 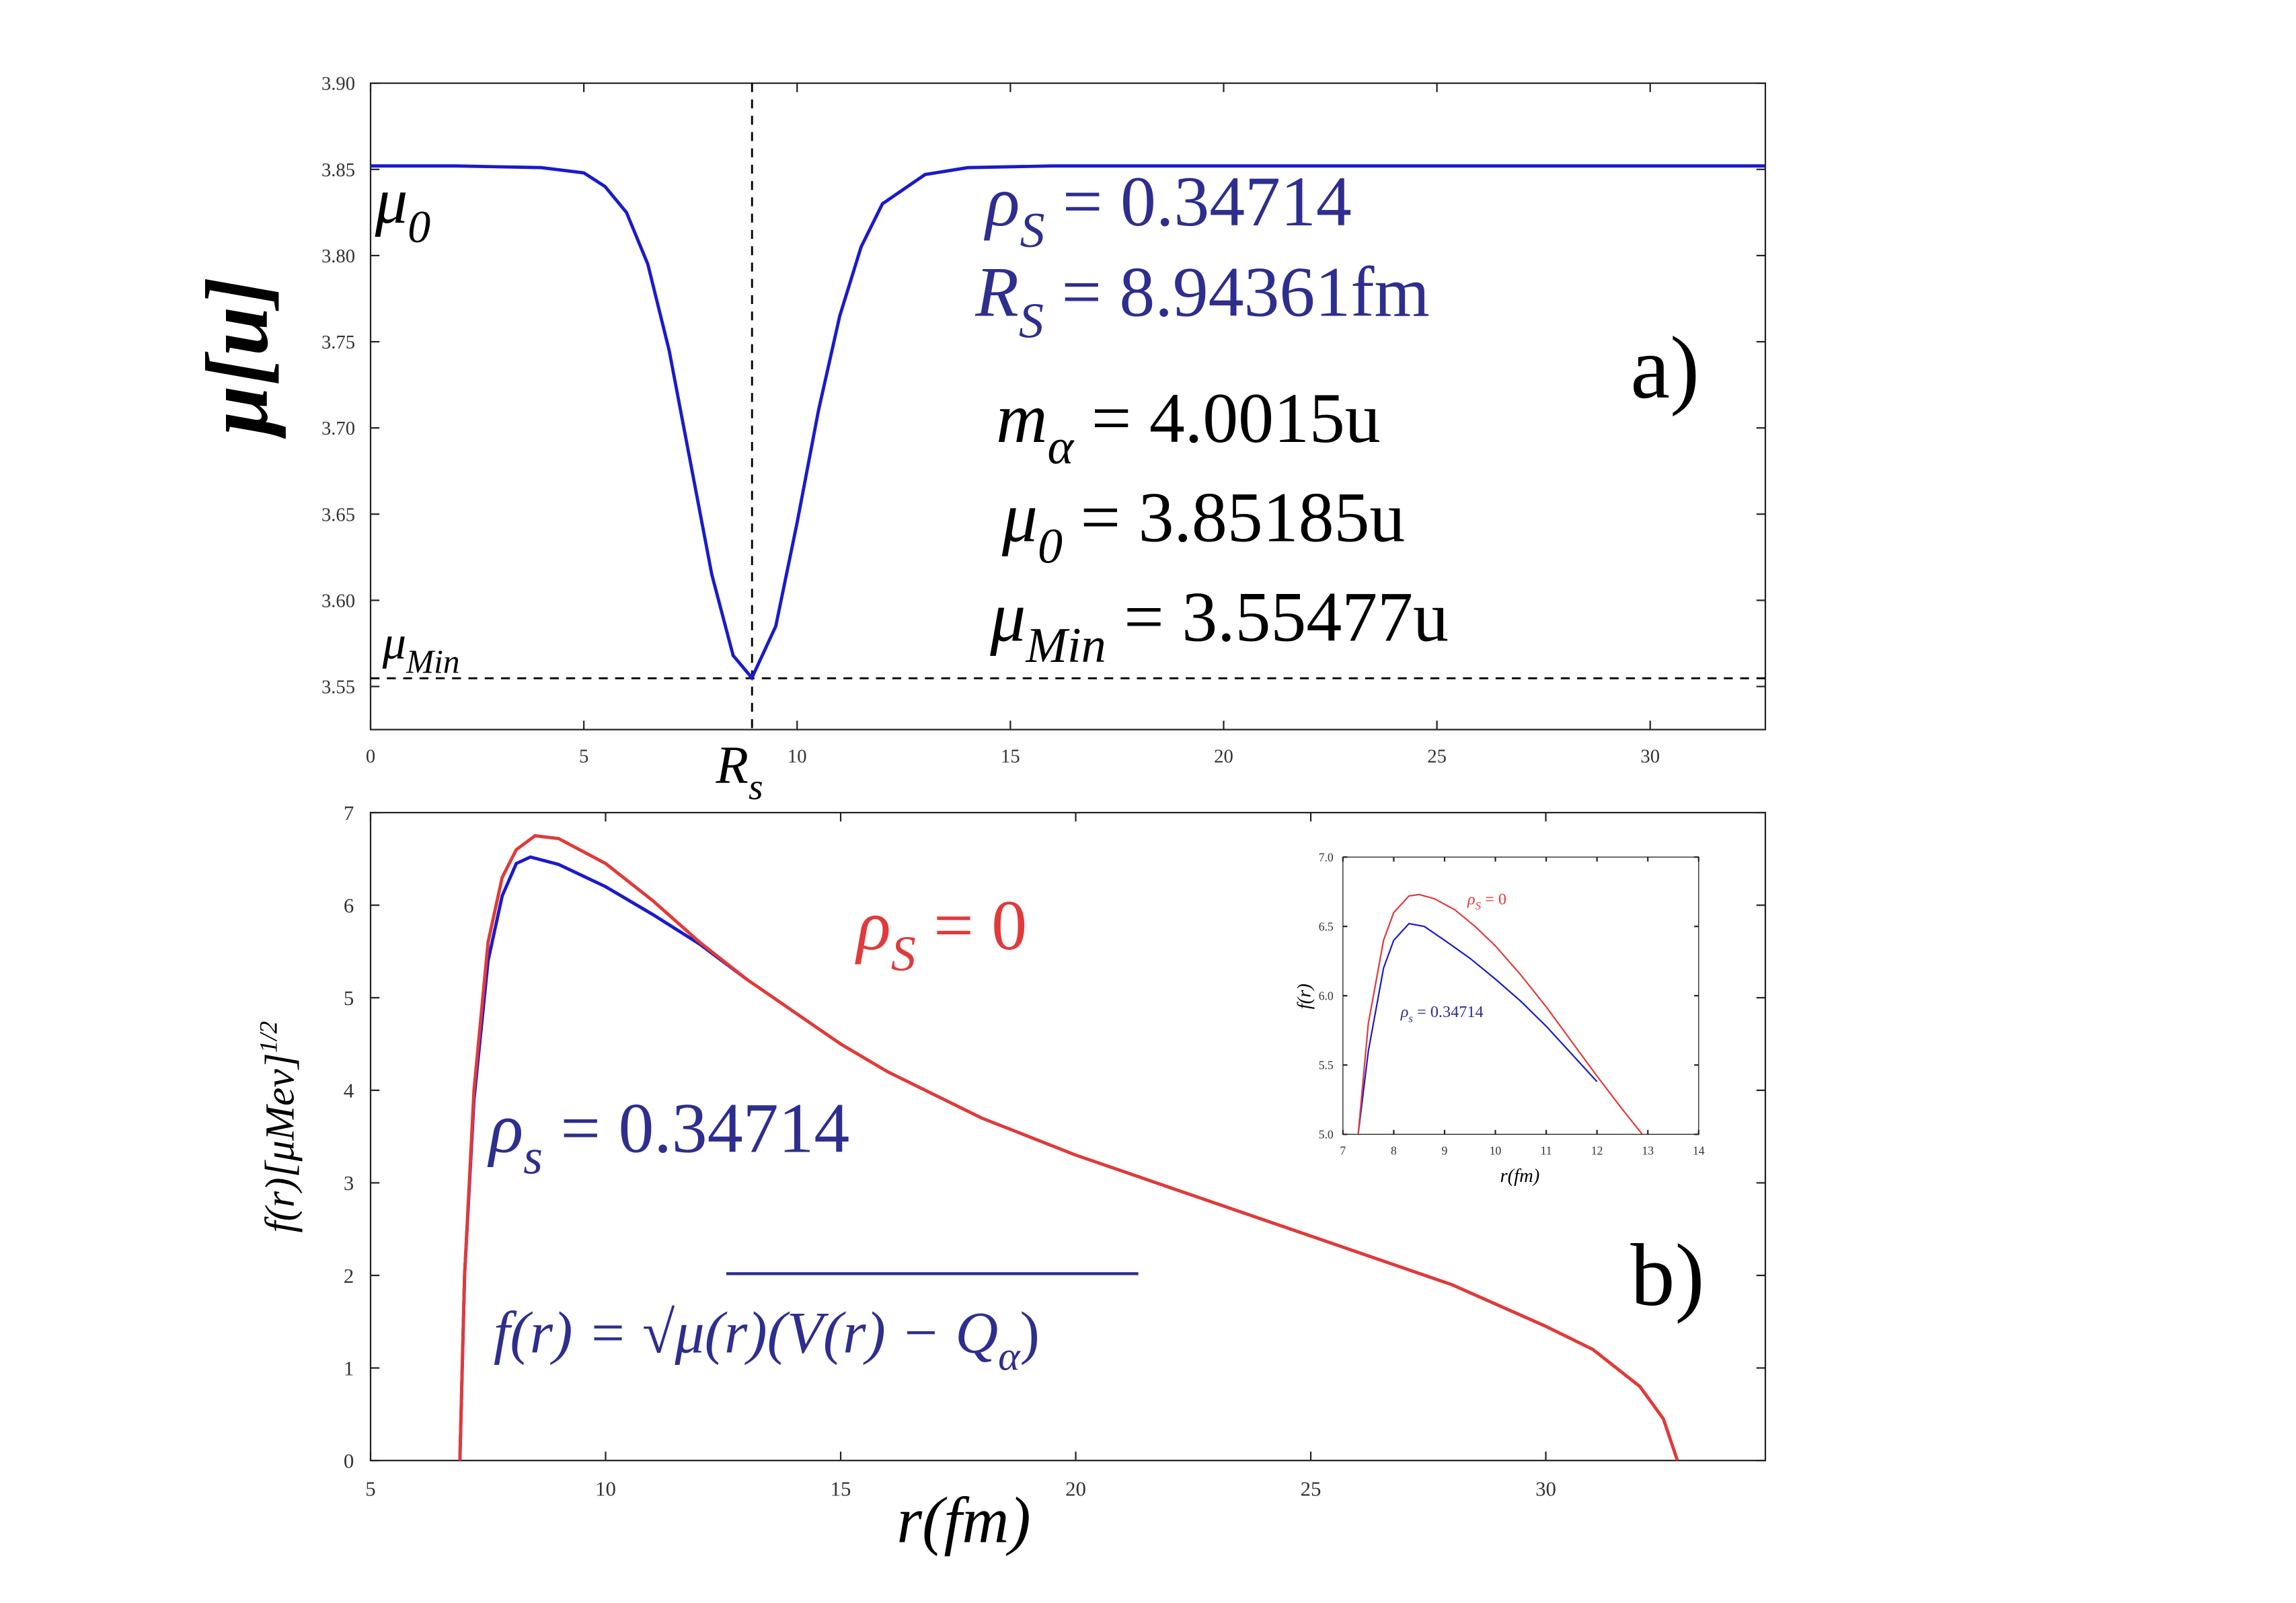 I want to click on annotation: μMin = 3.55477u, so click(x=1219, y=625).